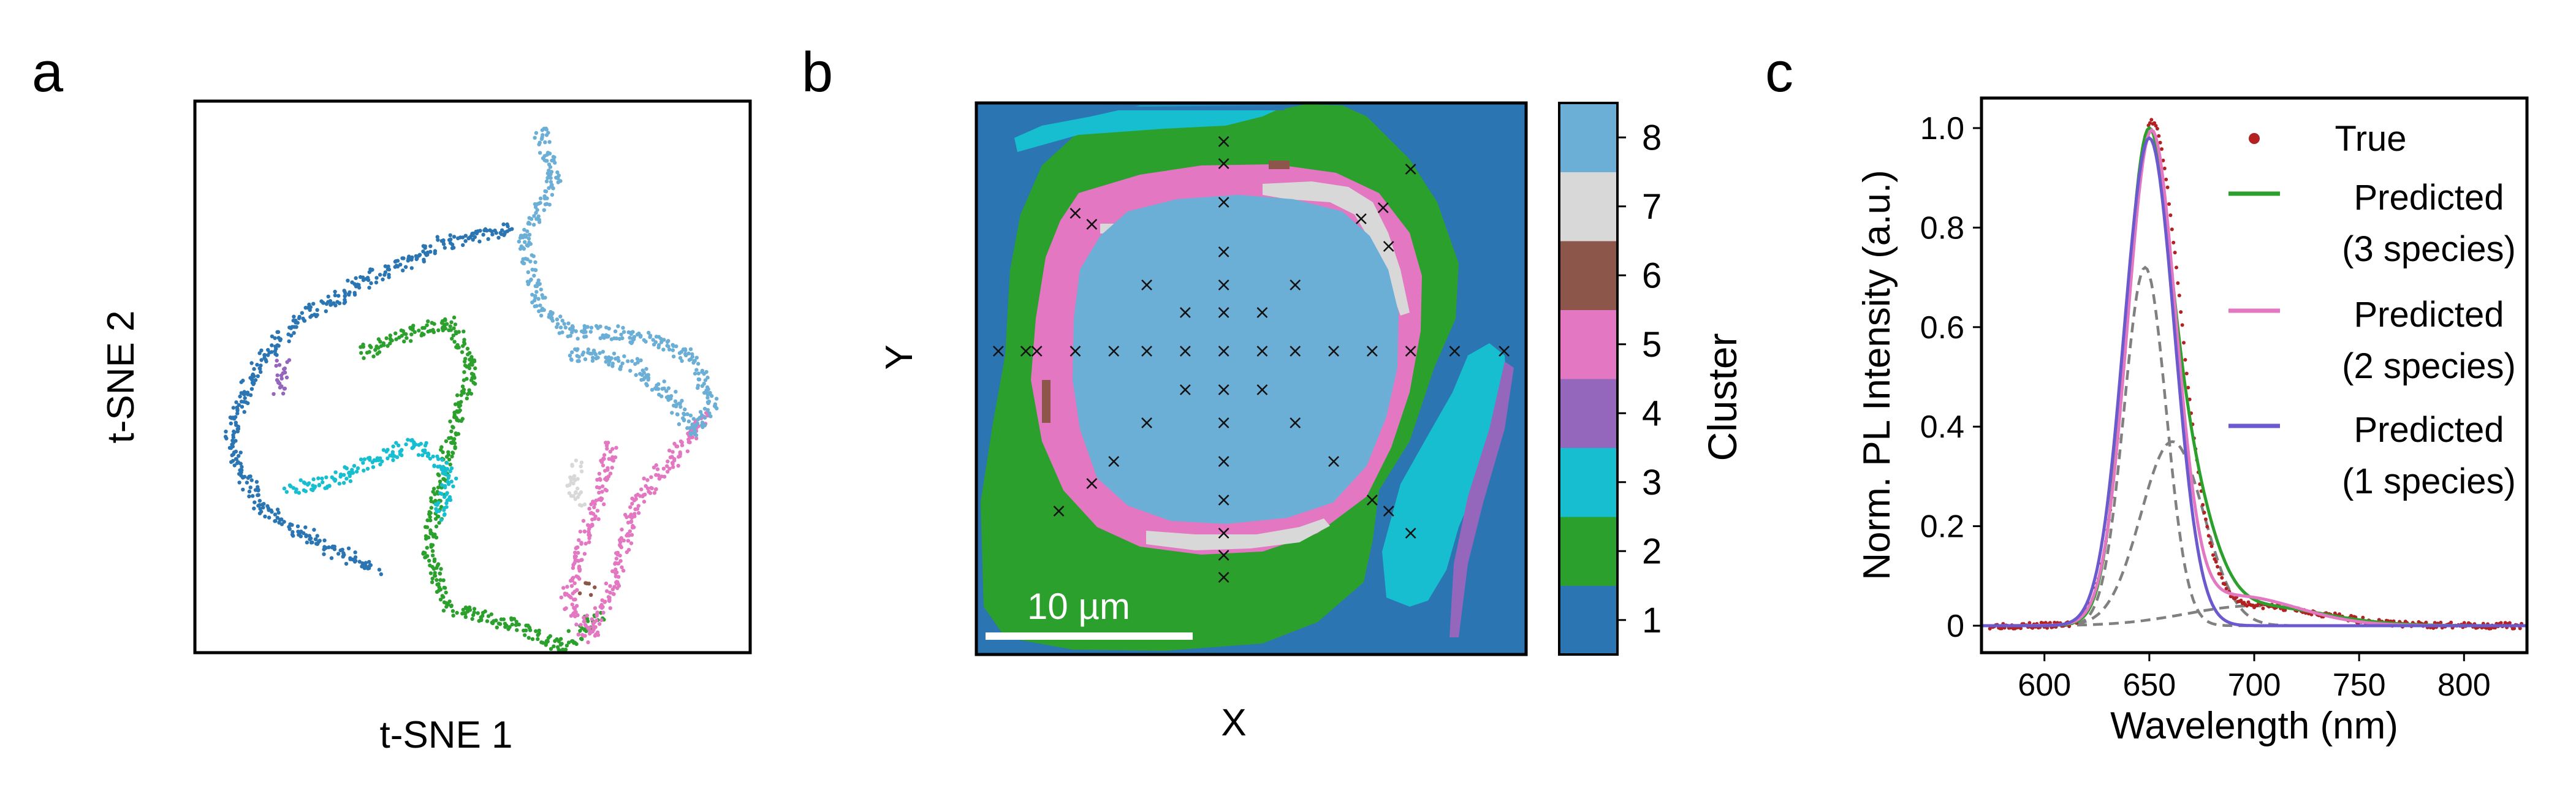  What do you see at coordinates (2429, 481) in the screenshot?
I see `legend-sublabel: (1 species)` at bounding box center [2429, 481].